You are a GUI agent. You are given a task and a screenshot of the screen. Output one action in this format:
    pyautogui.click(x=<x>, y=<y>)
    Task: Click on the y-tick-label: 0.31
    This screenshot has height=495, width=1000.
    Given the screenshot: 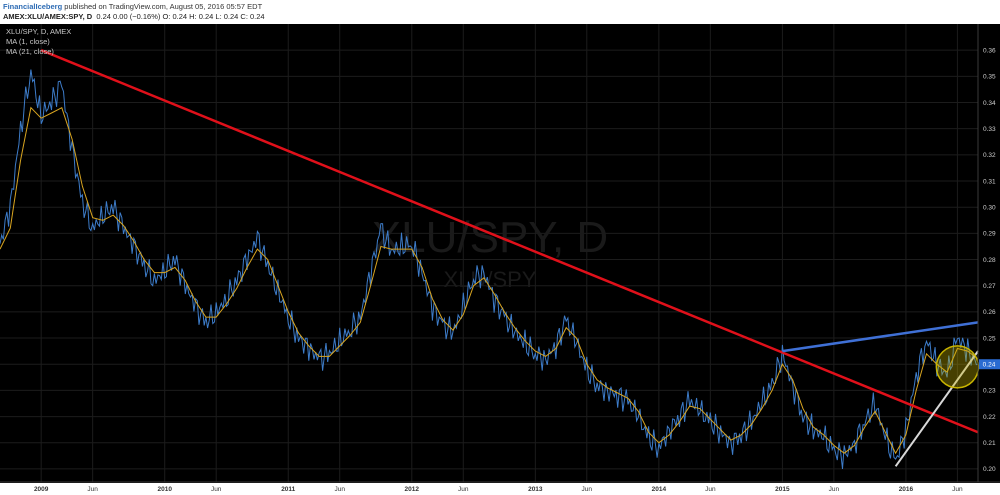 What is the action you would take?
    pyautogui.click(x=989, y=181)
    